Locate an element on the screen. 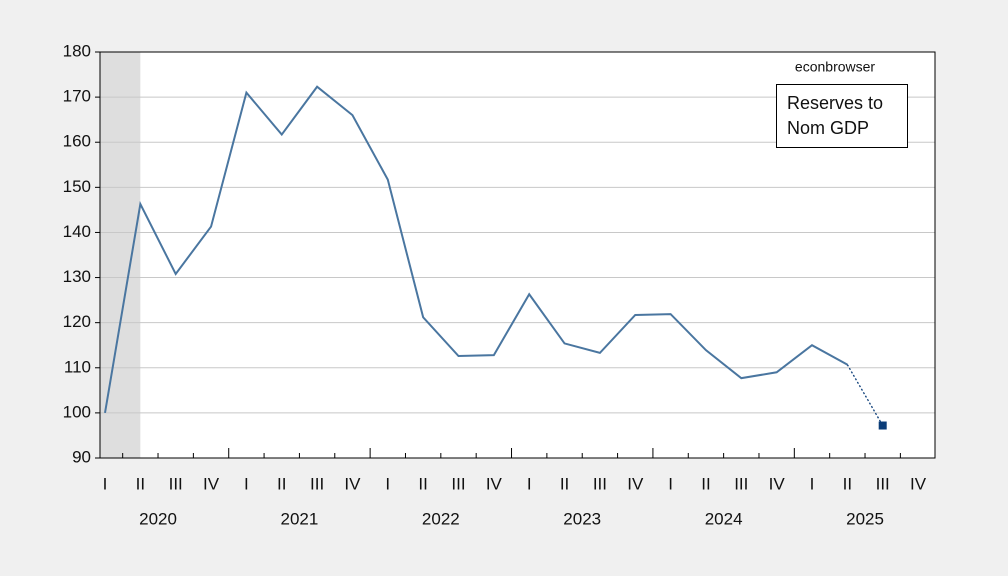 This screenshot has width=1008, height=576. y-tick-label: 110 is located at coordinates (77, 366).